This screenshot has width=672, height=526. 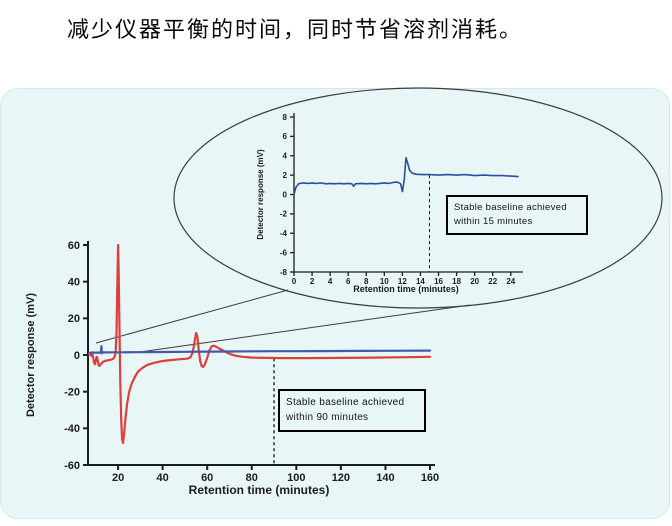 What do you see at coordinates (456, 281) in the screenshot?
I see `svg-text: 18` at bounding box center [456, 281].